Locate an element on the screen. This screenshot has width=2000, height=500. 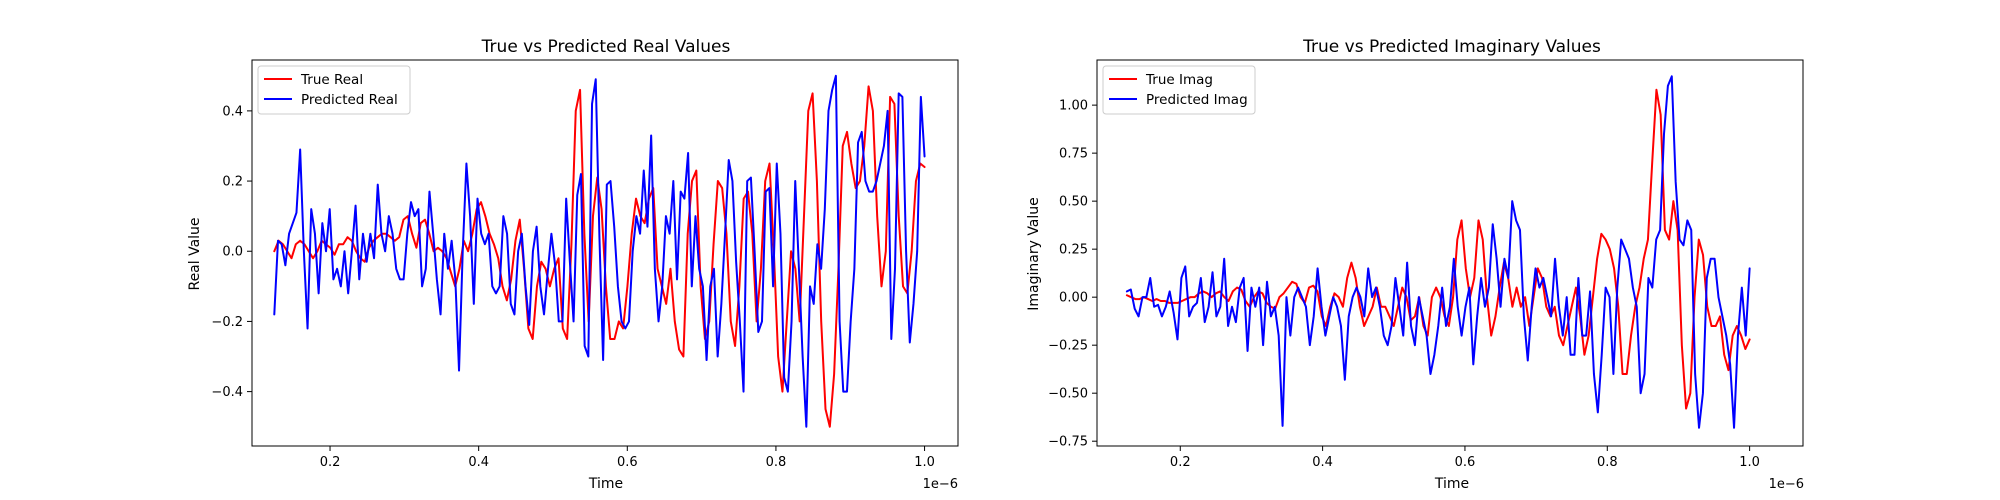
legend: True Imag Predicted Imag is located at coordinates (1179, 90).